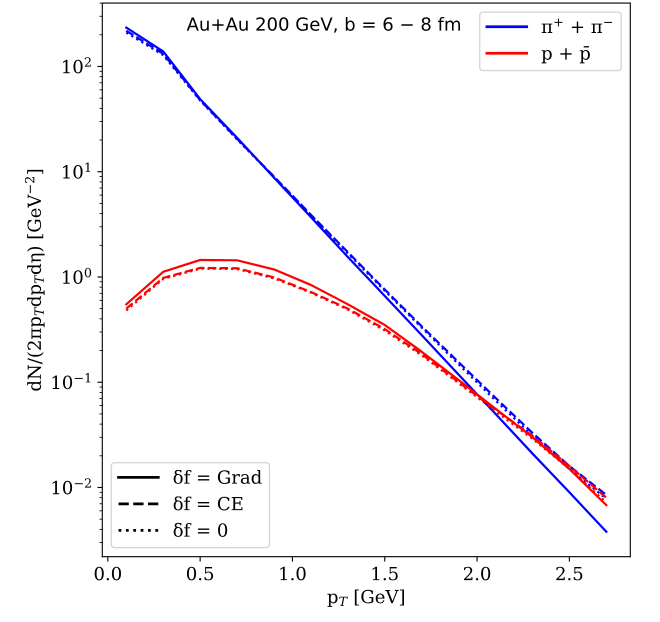 The height and width of the screenshot is (622, 660). I want to click on annotation: δf = Grad, so click(218, 477).